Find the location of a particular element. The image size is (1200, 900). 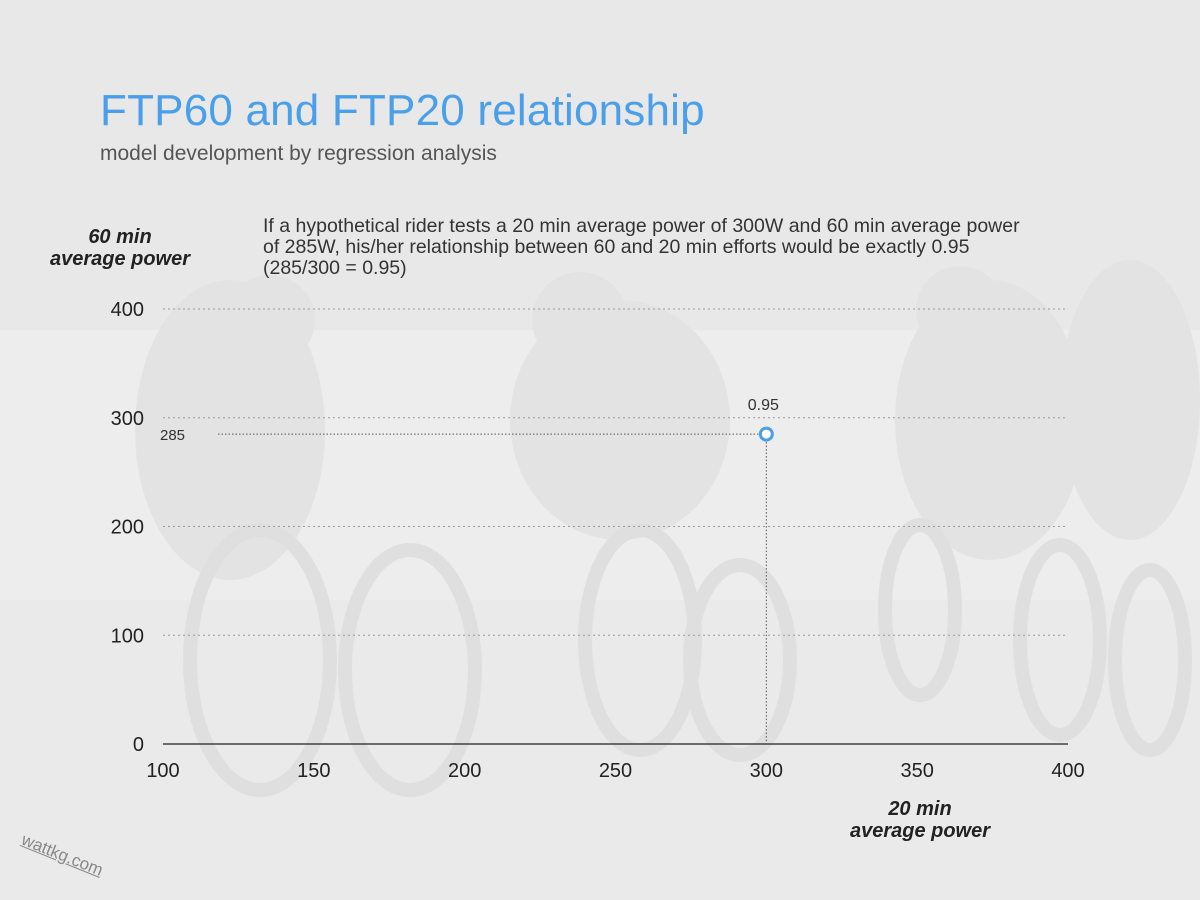

x-tick-label: 300 is located at coordinates (766, 771).